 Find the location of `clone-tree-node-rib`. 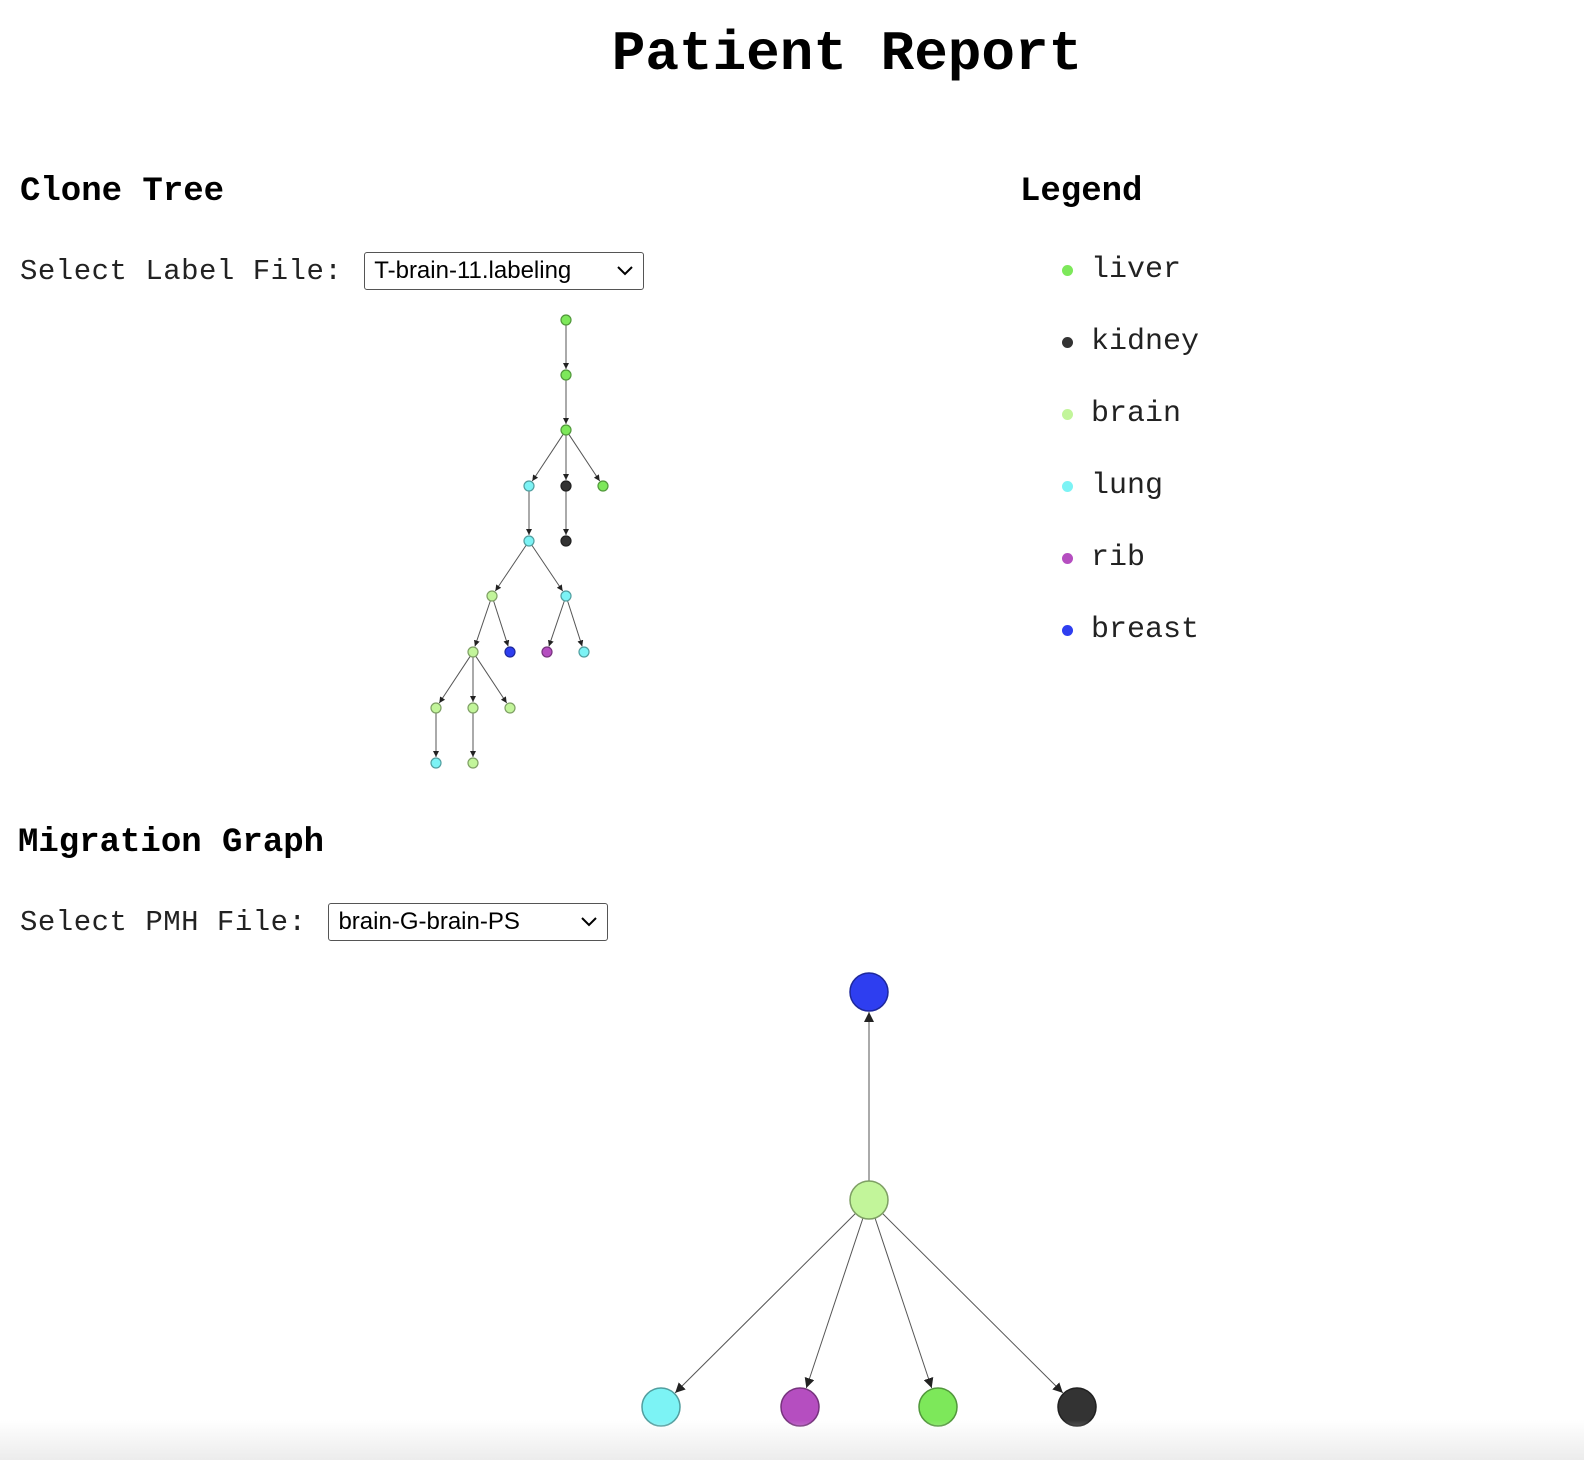

clone-tree-node-rib is located at coordinates (547, 652).